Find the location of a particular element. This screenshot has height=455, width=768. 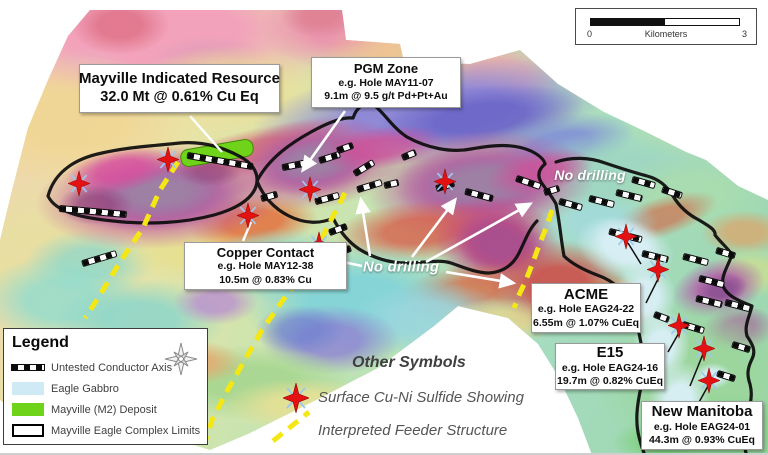

annotation-line: e.g. Hole MAY11-07 is located at coordinates (386, 82).